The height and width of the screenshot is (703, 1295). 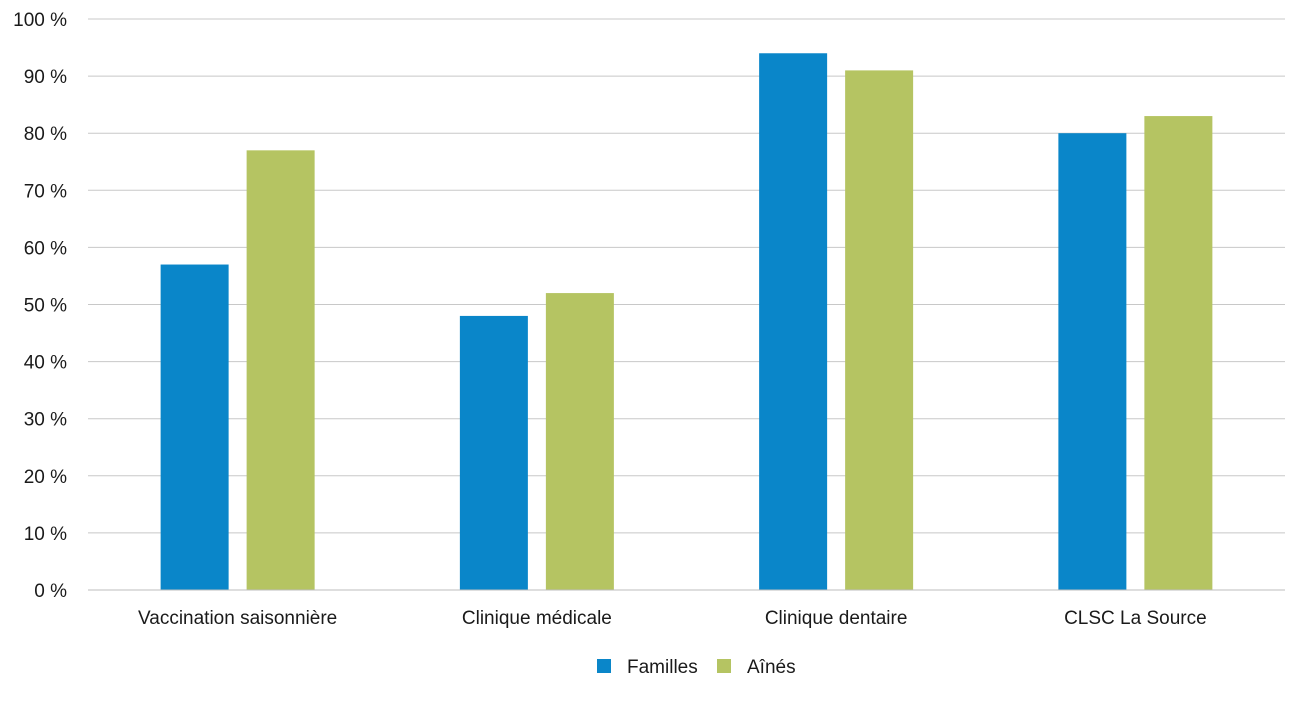 What do you see at coordinates (45, 248) in the screenshot?
I see `y-tick-label: 60 %` at bounding box center [45, 248].